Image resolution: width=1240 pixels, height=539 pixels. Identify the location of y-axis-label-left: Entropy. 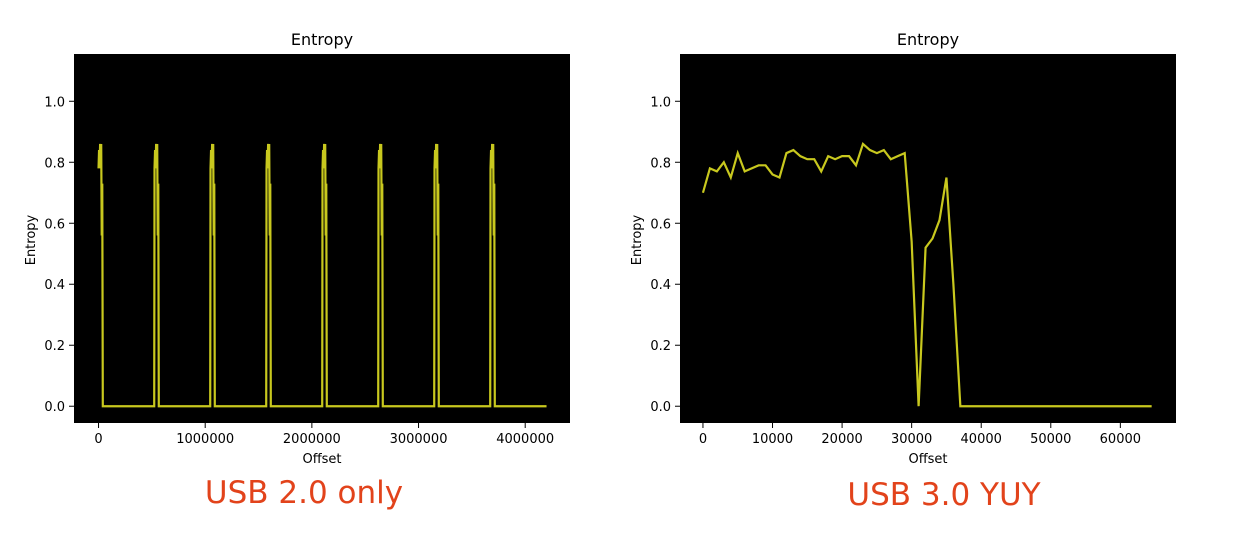
(31, 239).